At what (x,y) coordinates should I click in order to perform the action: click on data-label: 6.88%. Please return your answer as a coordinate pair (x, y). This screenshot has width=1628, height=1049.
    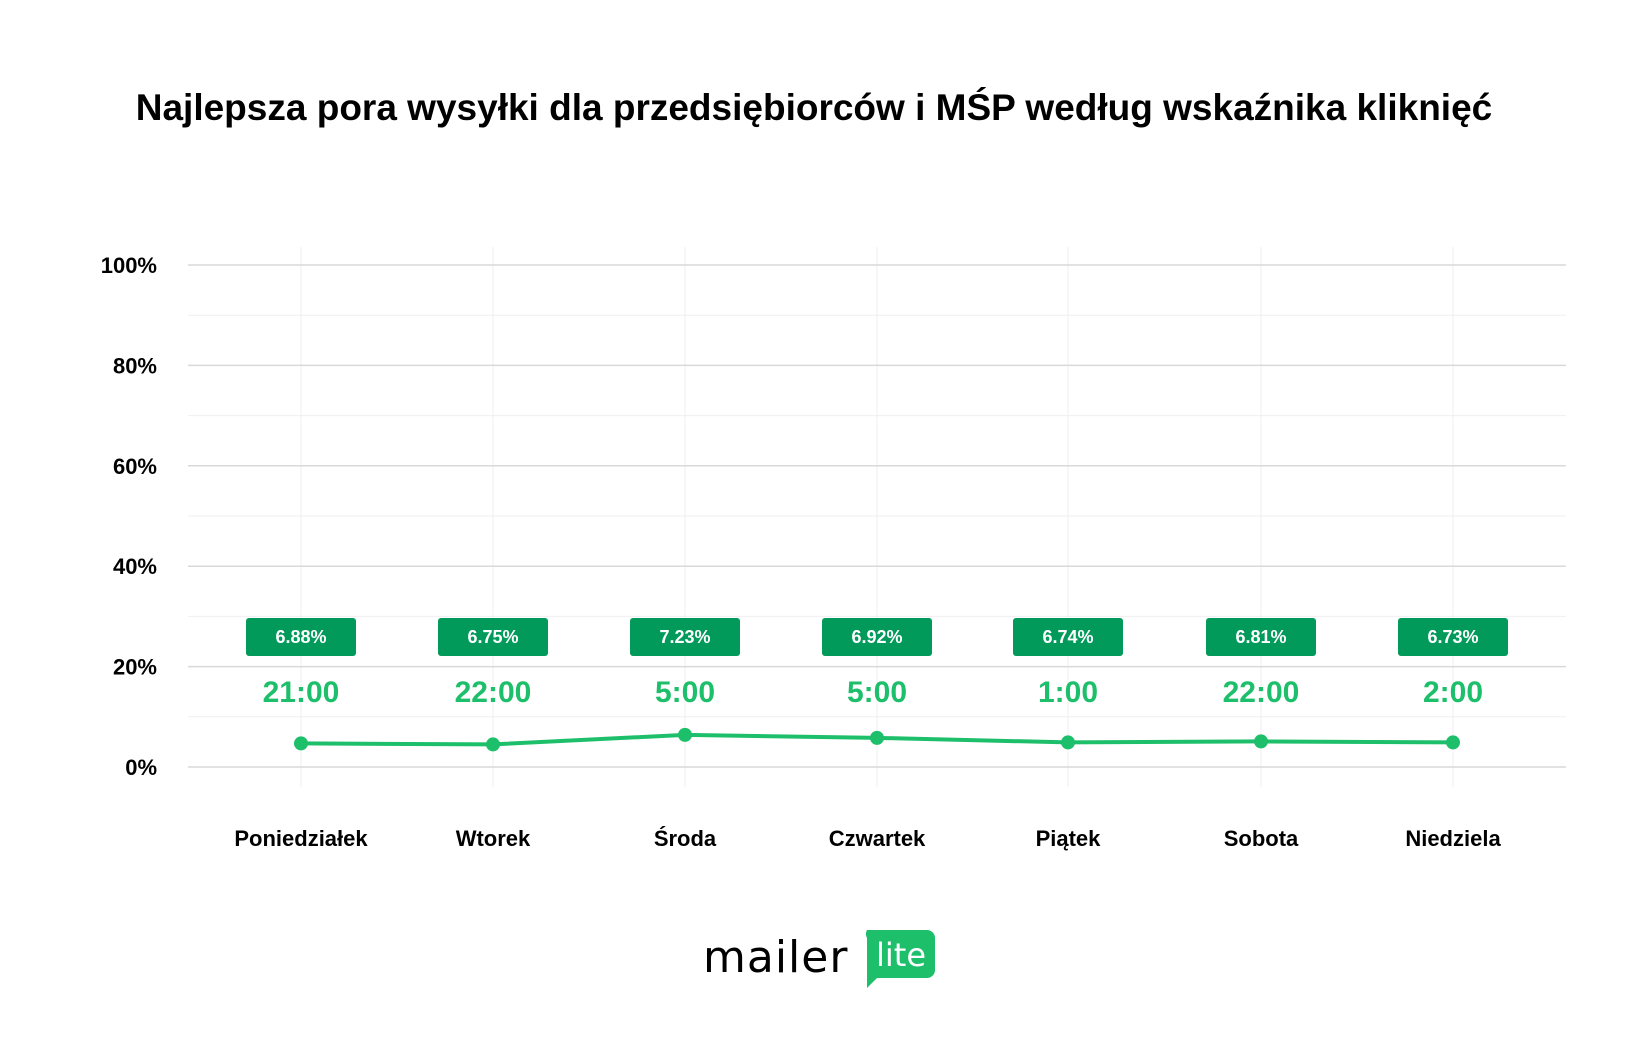
    Looking at the image, I should click on (300, 637).